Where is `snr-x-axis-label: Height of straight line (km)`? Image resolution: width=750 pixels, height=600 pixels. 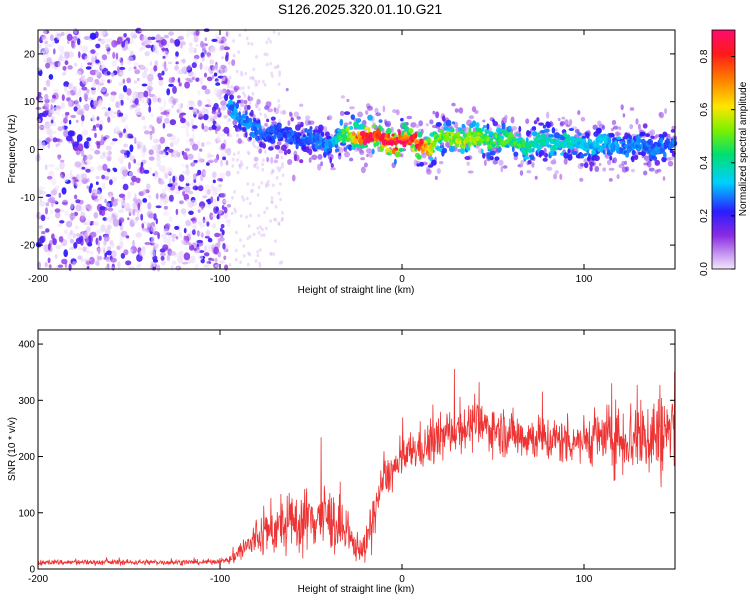
snr-x-axis-label: Height of straight line (km) is located at coordinates (356, 589).